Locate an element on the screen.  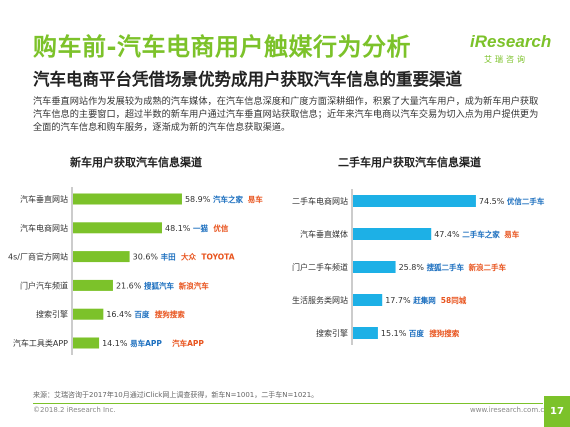
brand-logo: 搜狐二手车 is located at coordinates (446, 267).